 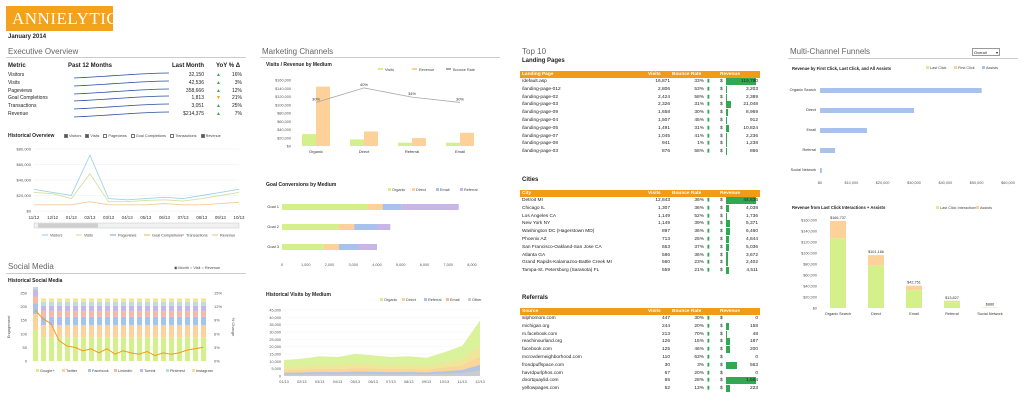 I want to click on legend-label: Twitter, so click(x=72, y=371).